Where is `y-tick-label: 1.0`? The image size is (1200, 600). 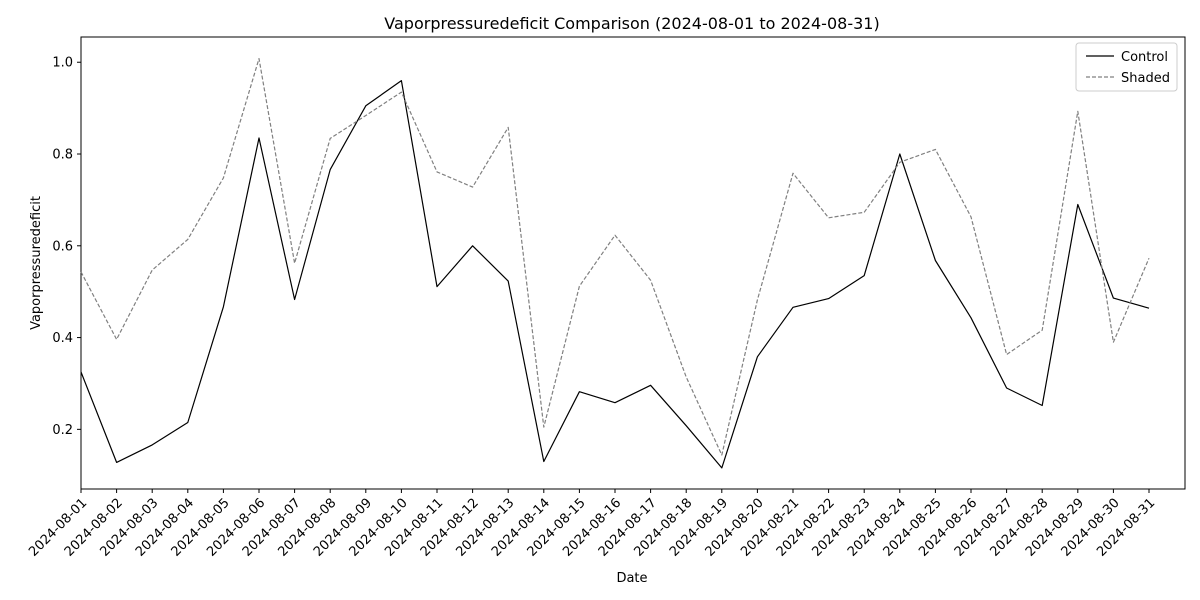
y-tick-label: 1.0 is located at coordinates (62, 63).